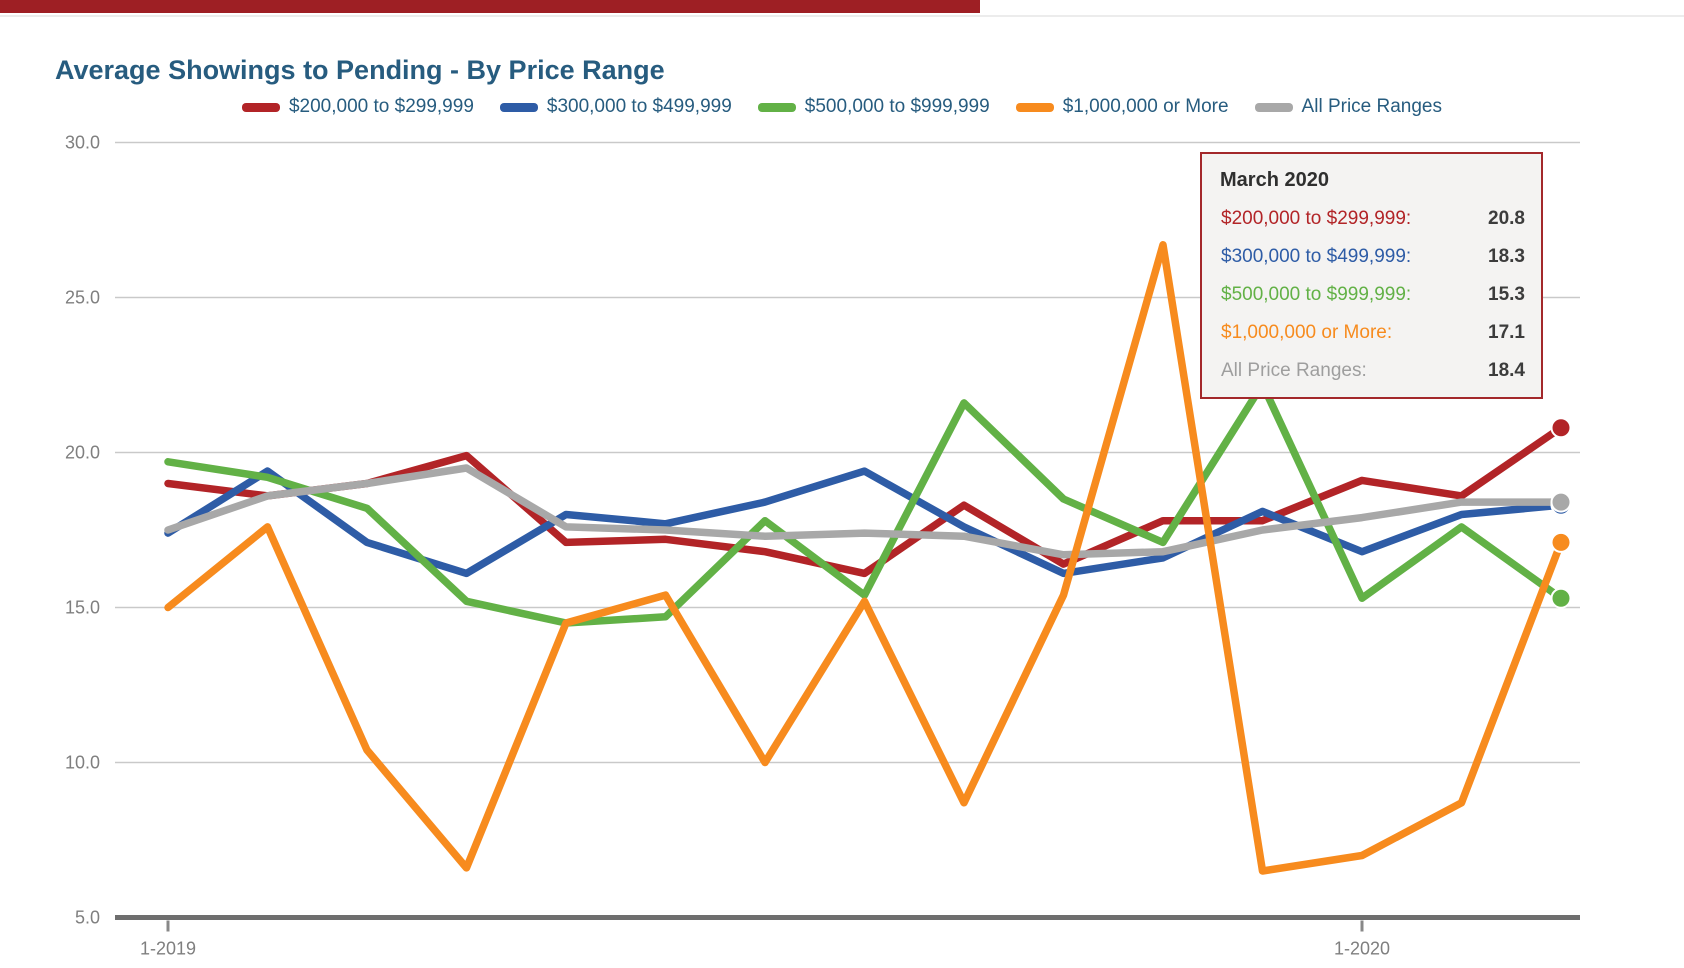 This screenshot has width=1684, height=968. Describe the element at coordinates (1362, 949) in the screenshot. I see `x-axis-label: 1-2020` at that location.